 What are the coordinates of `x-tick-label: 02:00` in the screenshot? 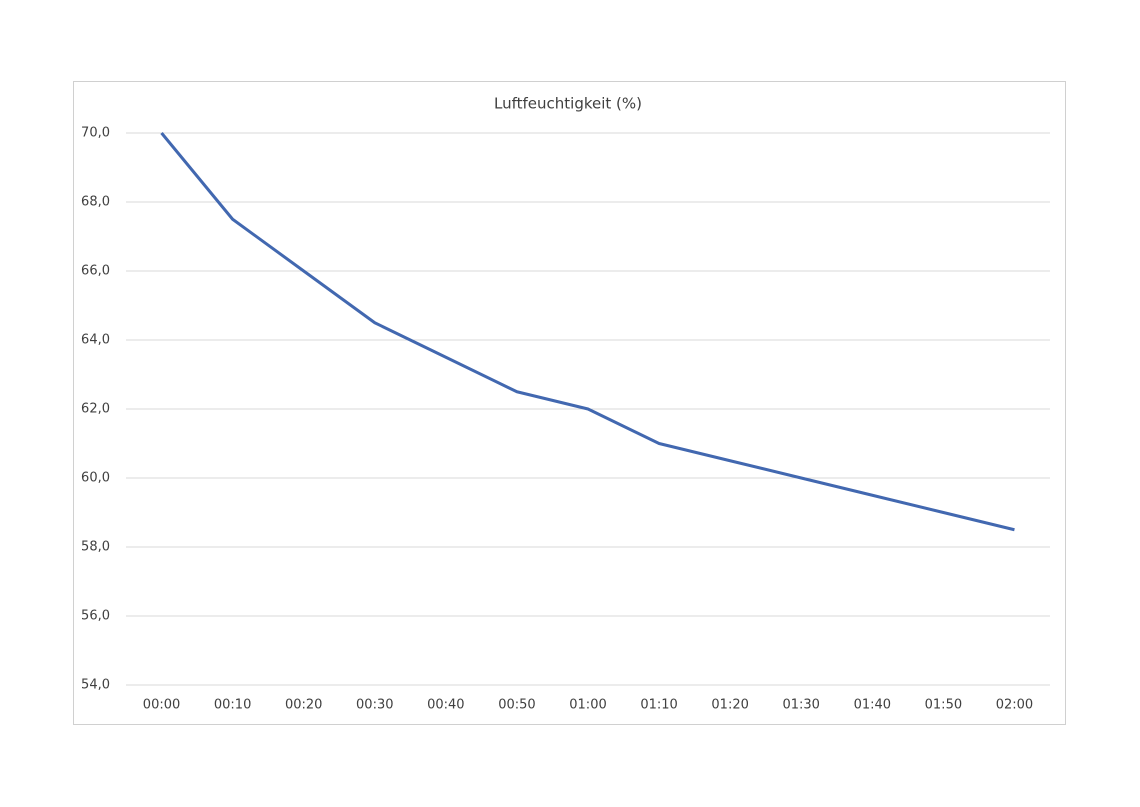 It's located at (1014, 705).